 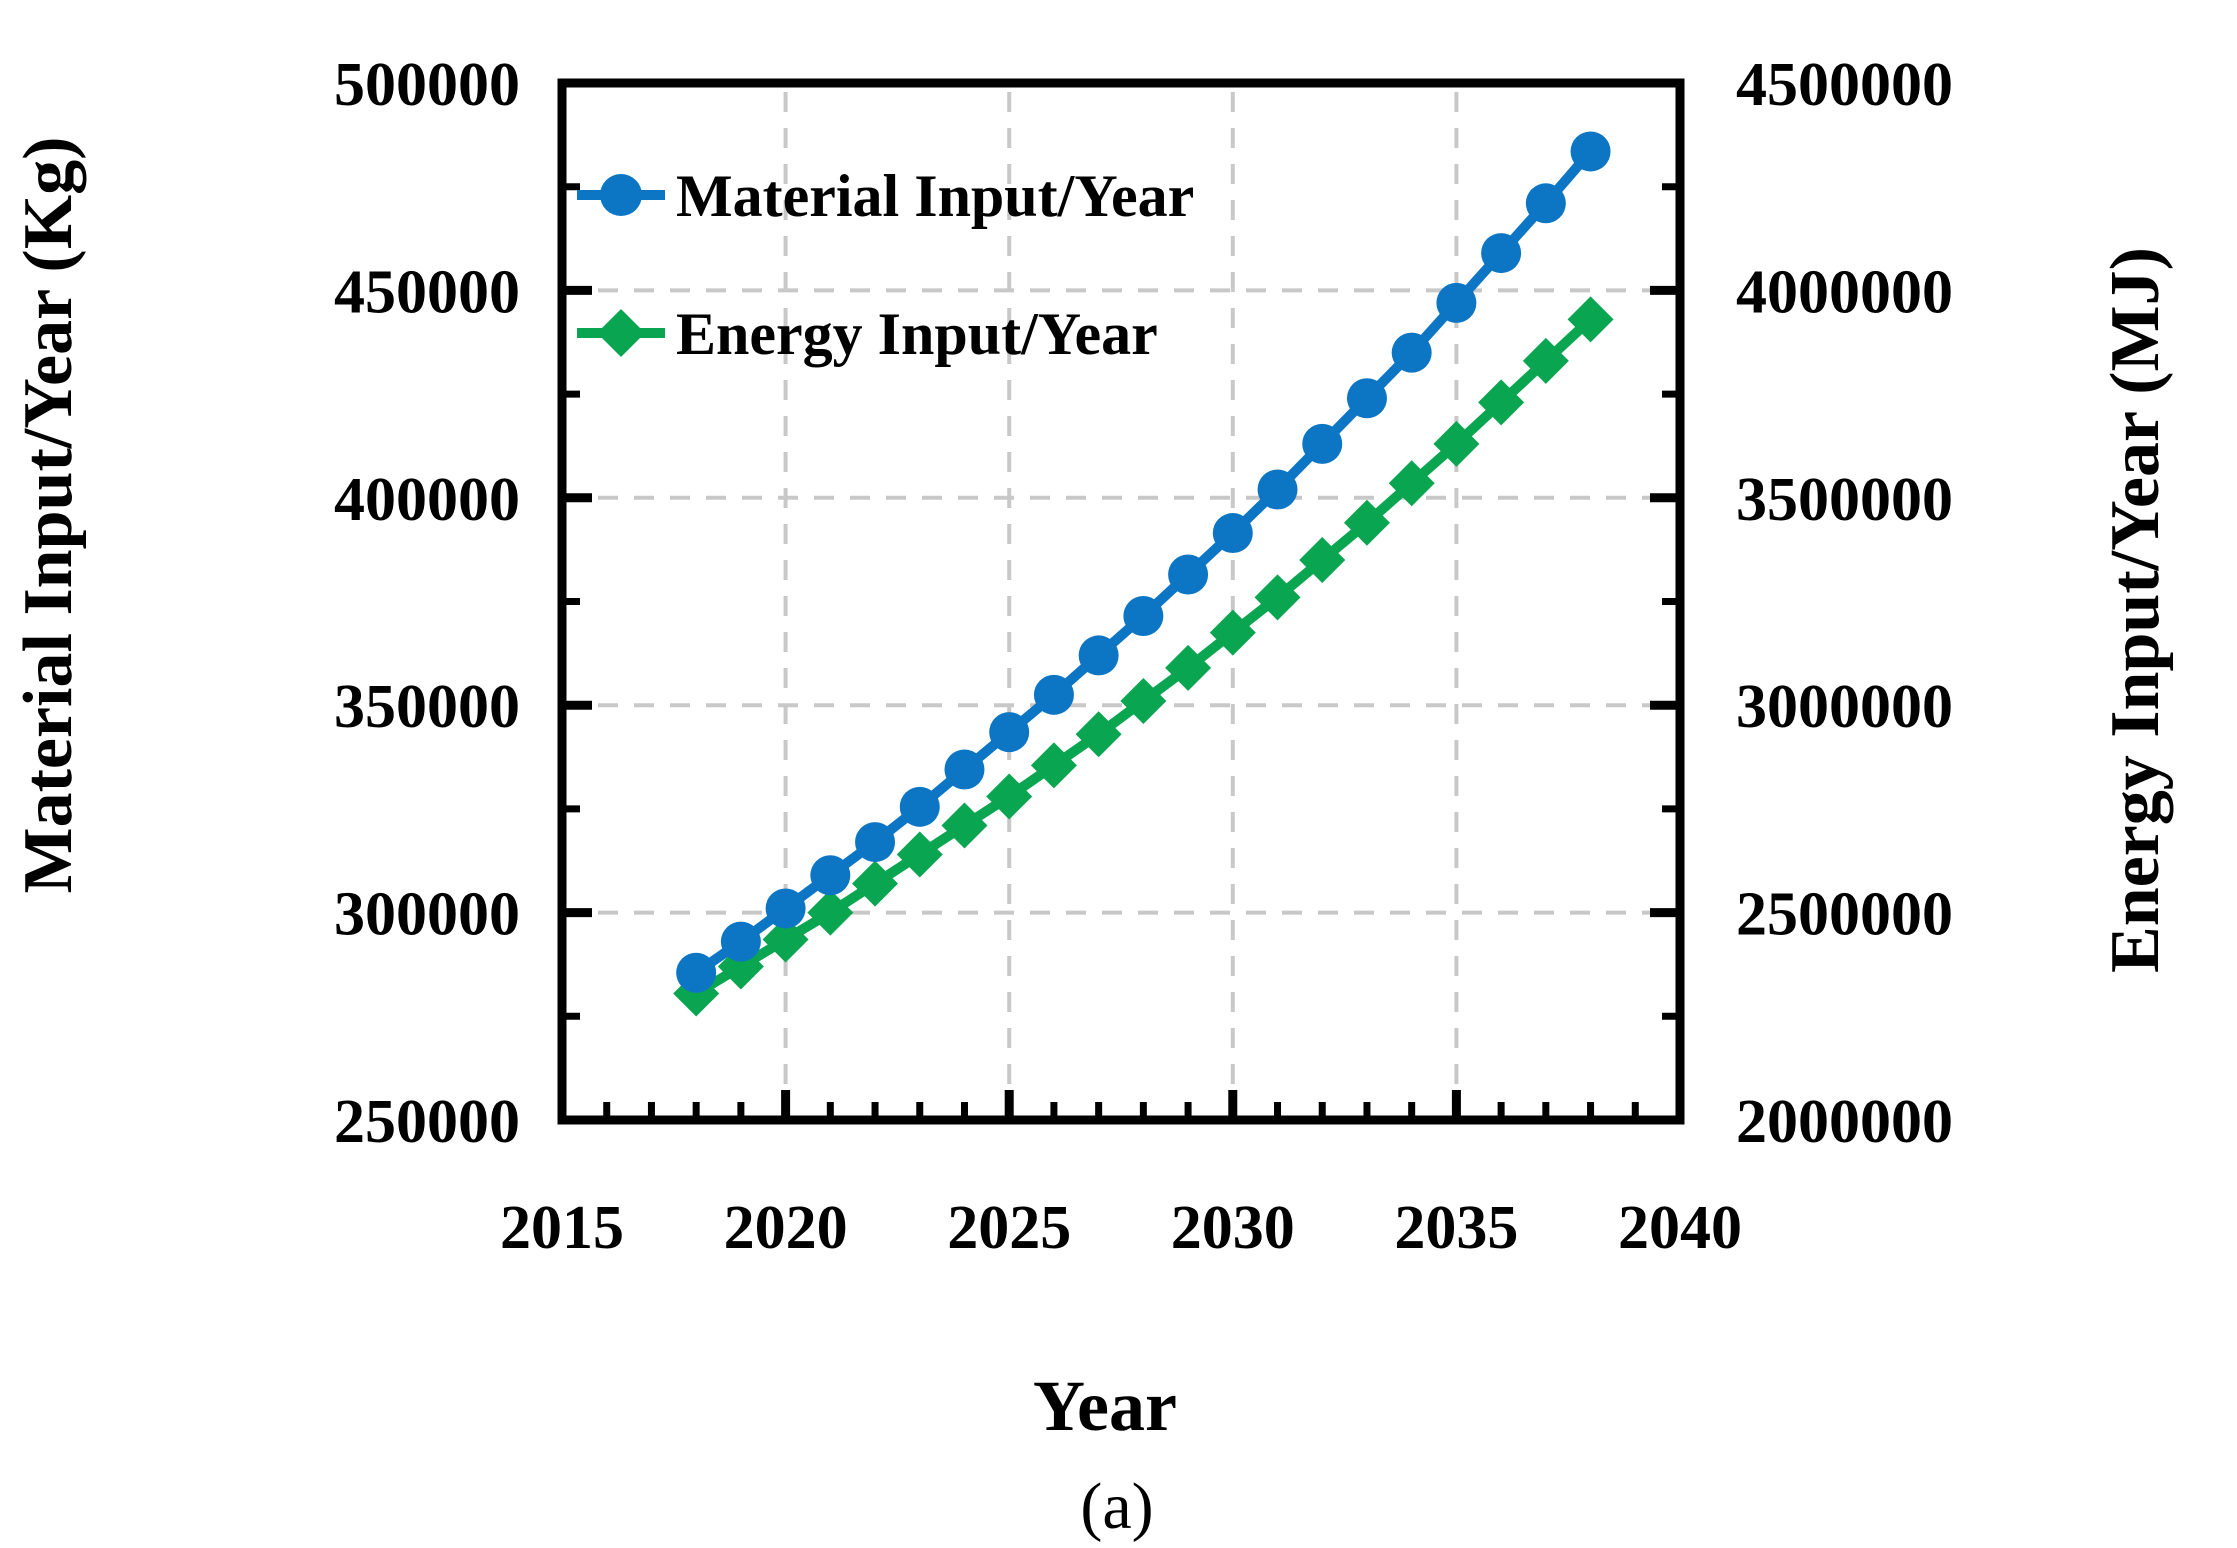 What do you see at coordinates (1680, 1228) in the screenshot?
I see `x-tick-label: 2040` at bounding box center [1680, 1228].